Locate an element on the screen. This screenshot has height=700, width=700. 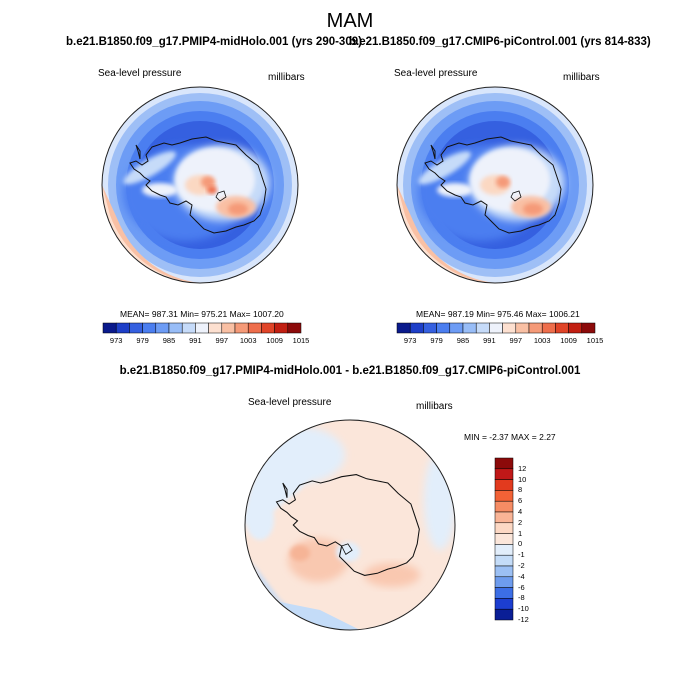
colorbar-midholo is located at coordinates (202, 328).